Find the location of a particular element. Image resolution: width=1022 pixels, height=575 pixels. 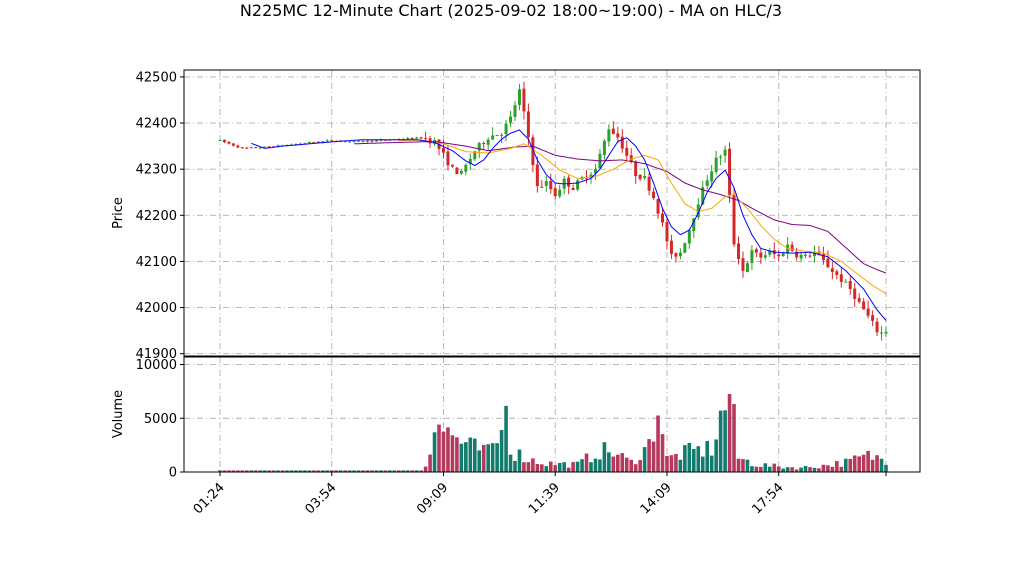

price-tick-label: 42100 is located at coordinates (156, 262).